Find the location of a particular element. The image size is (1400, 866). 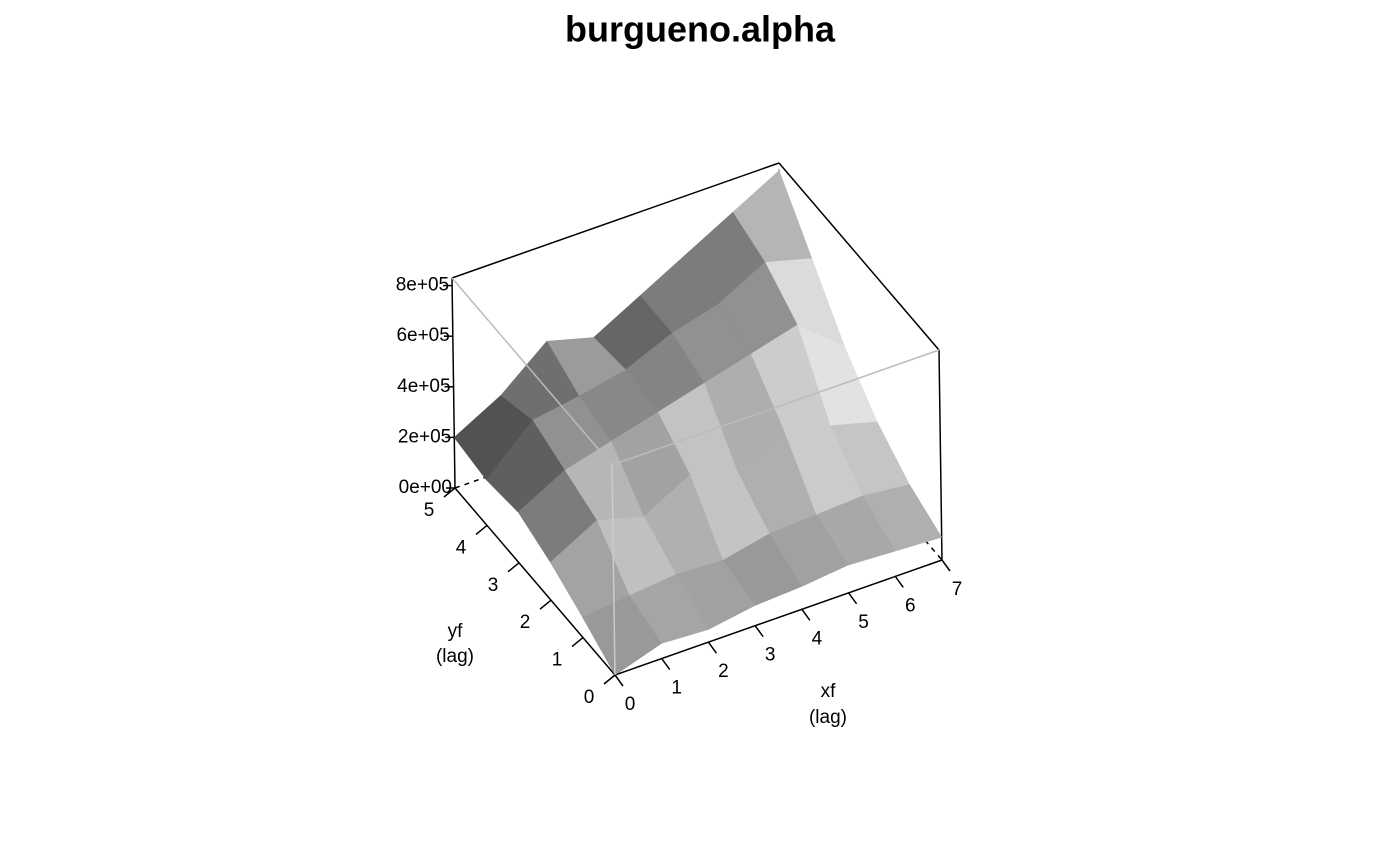

z-tick-label: 8e+05 is located at coordinates (422, 285).